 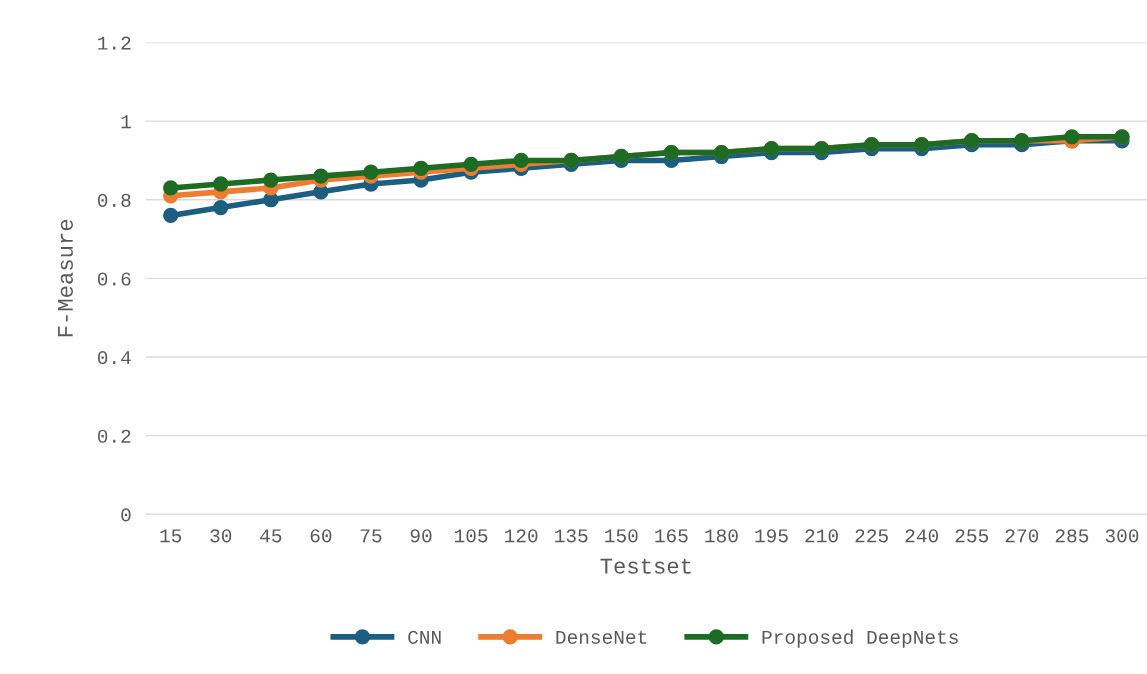 What do you see at coordinates (721, 536) in the screenshot?
I see `x-tick-label: 180` at bounding box center [721, 536].